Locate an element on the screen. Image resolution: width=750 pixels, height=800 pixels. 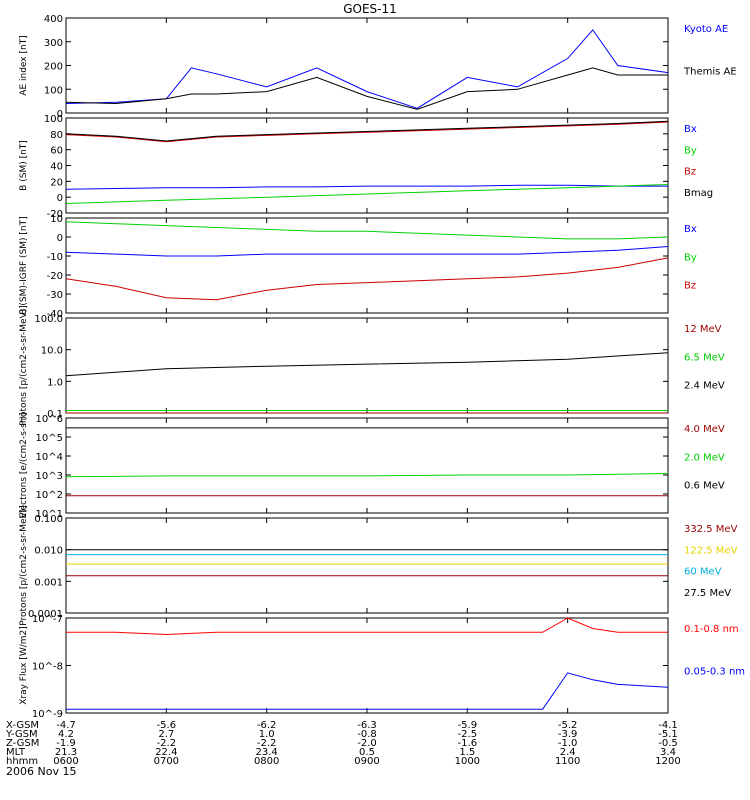
ephemeris-value: -0.8 is located at coordinates (367, 734).